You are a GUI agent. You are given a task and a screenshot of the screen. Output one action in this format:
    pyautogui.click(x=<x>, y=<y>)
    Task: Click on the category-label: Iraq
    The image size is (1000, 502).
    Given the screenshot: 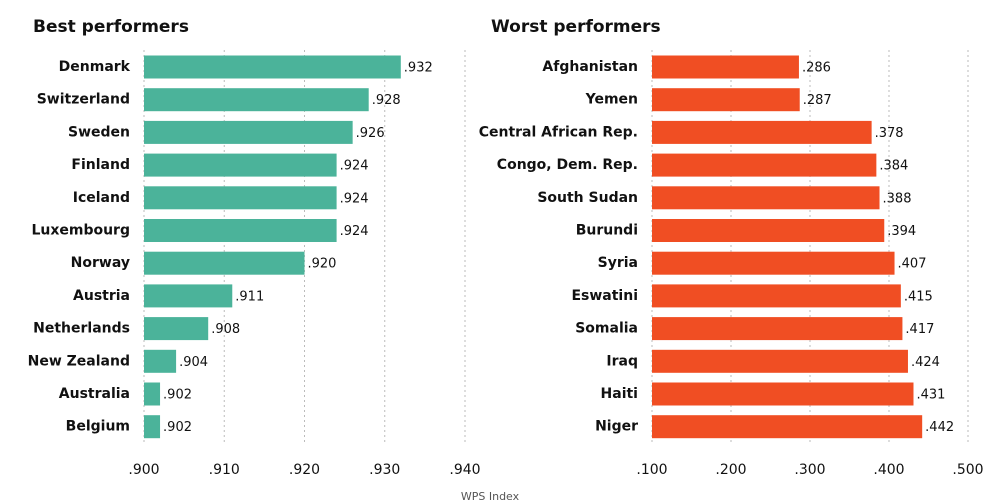 What is the action you would take?
    pyautogui.click(x=622, y=361)
    